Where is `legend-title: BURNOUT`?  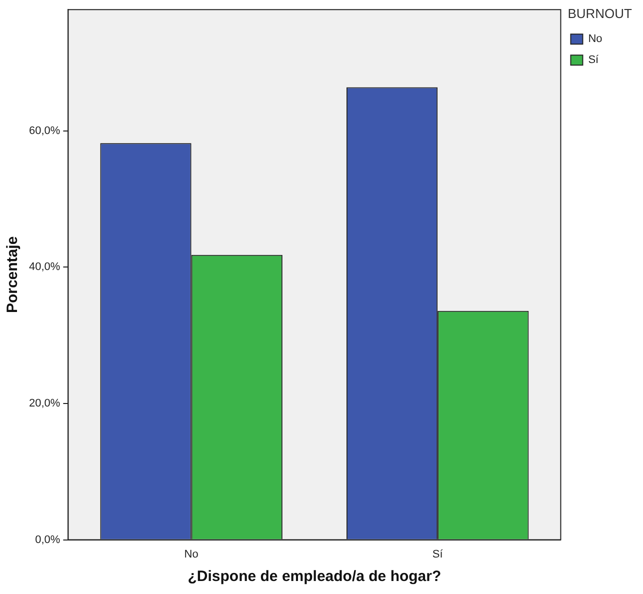 legend-title: BURNOUT is located at coordinates (600, 14).